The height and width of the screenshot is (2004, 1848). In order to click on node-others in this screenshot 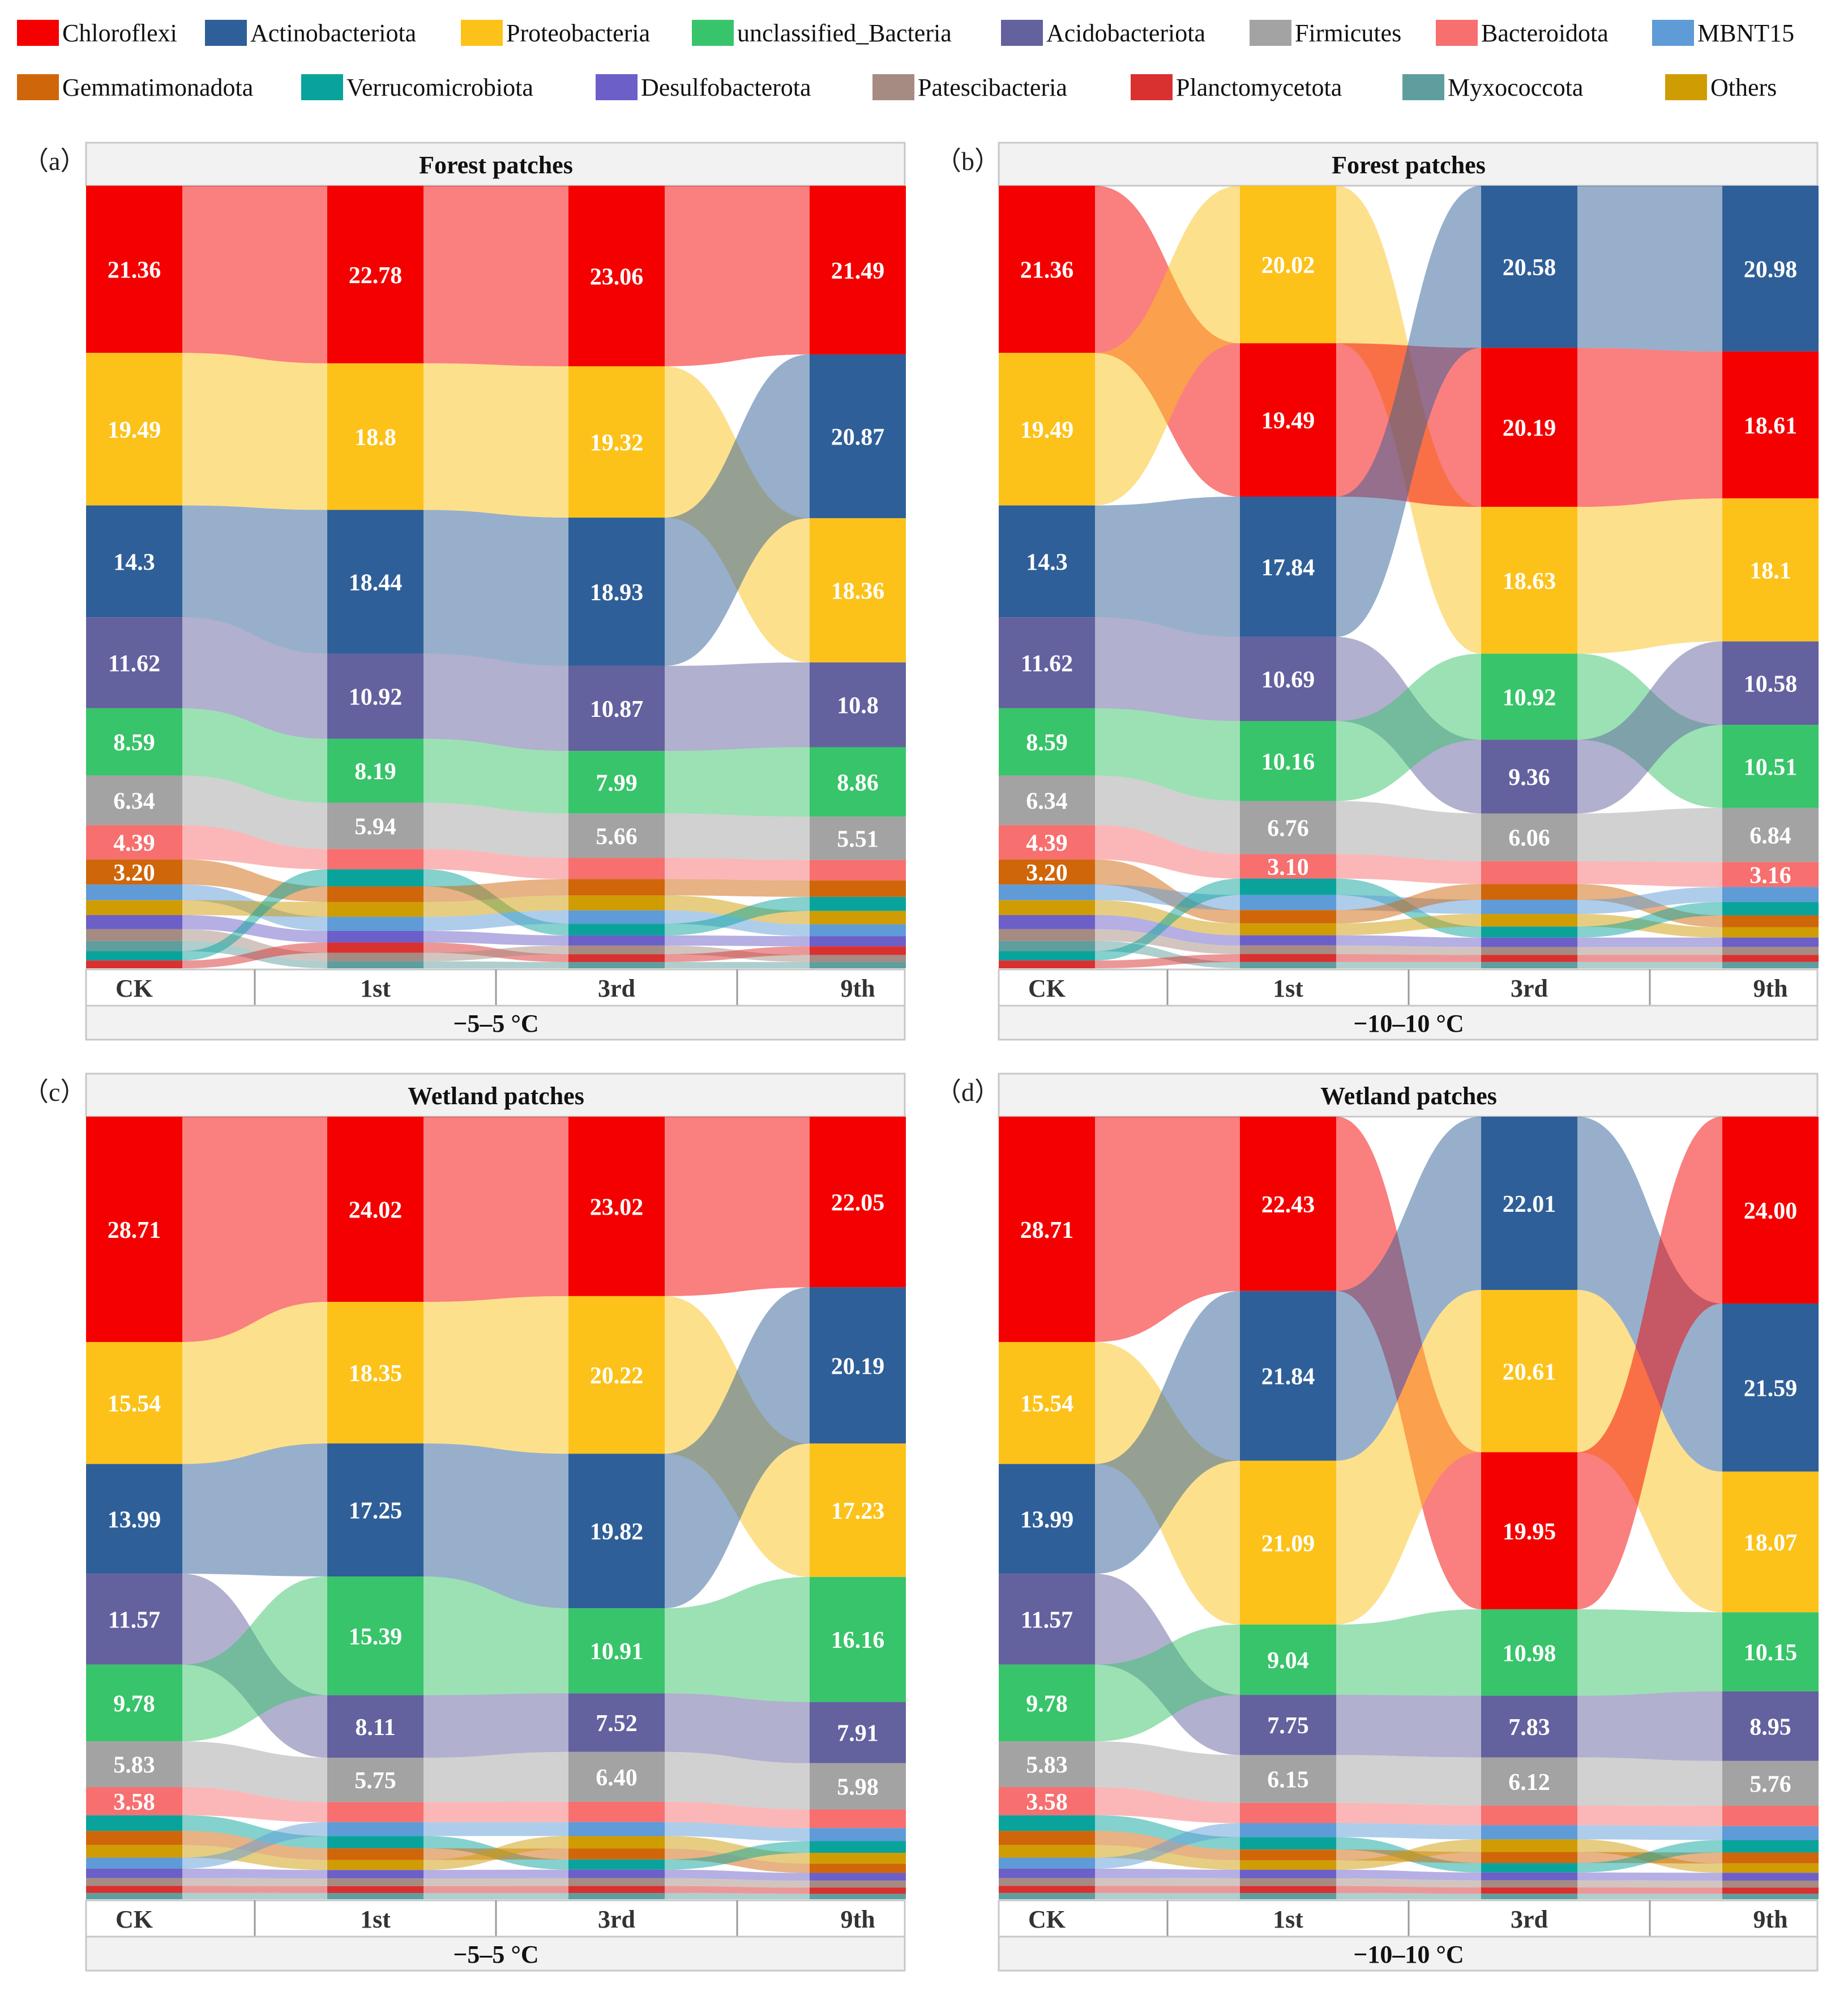, I will do `click(134, 1851)`.